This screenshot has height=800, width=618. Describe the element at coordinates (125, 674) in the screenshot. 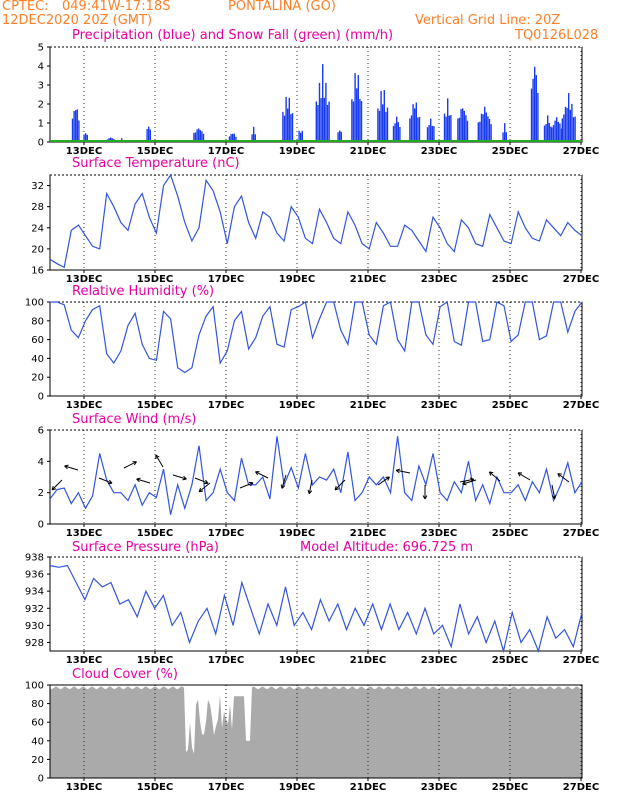

I see `cloud-title: Cloud Cover (%)` at that location.